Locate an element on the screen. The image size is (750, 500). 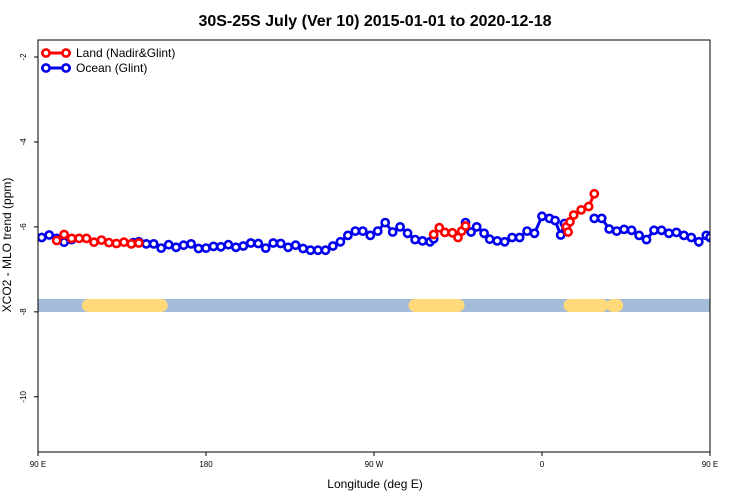
y-tick-label: -4 is located at coordinates (23, 142).